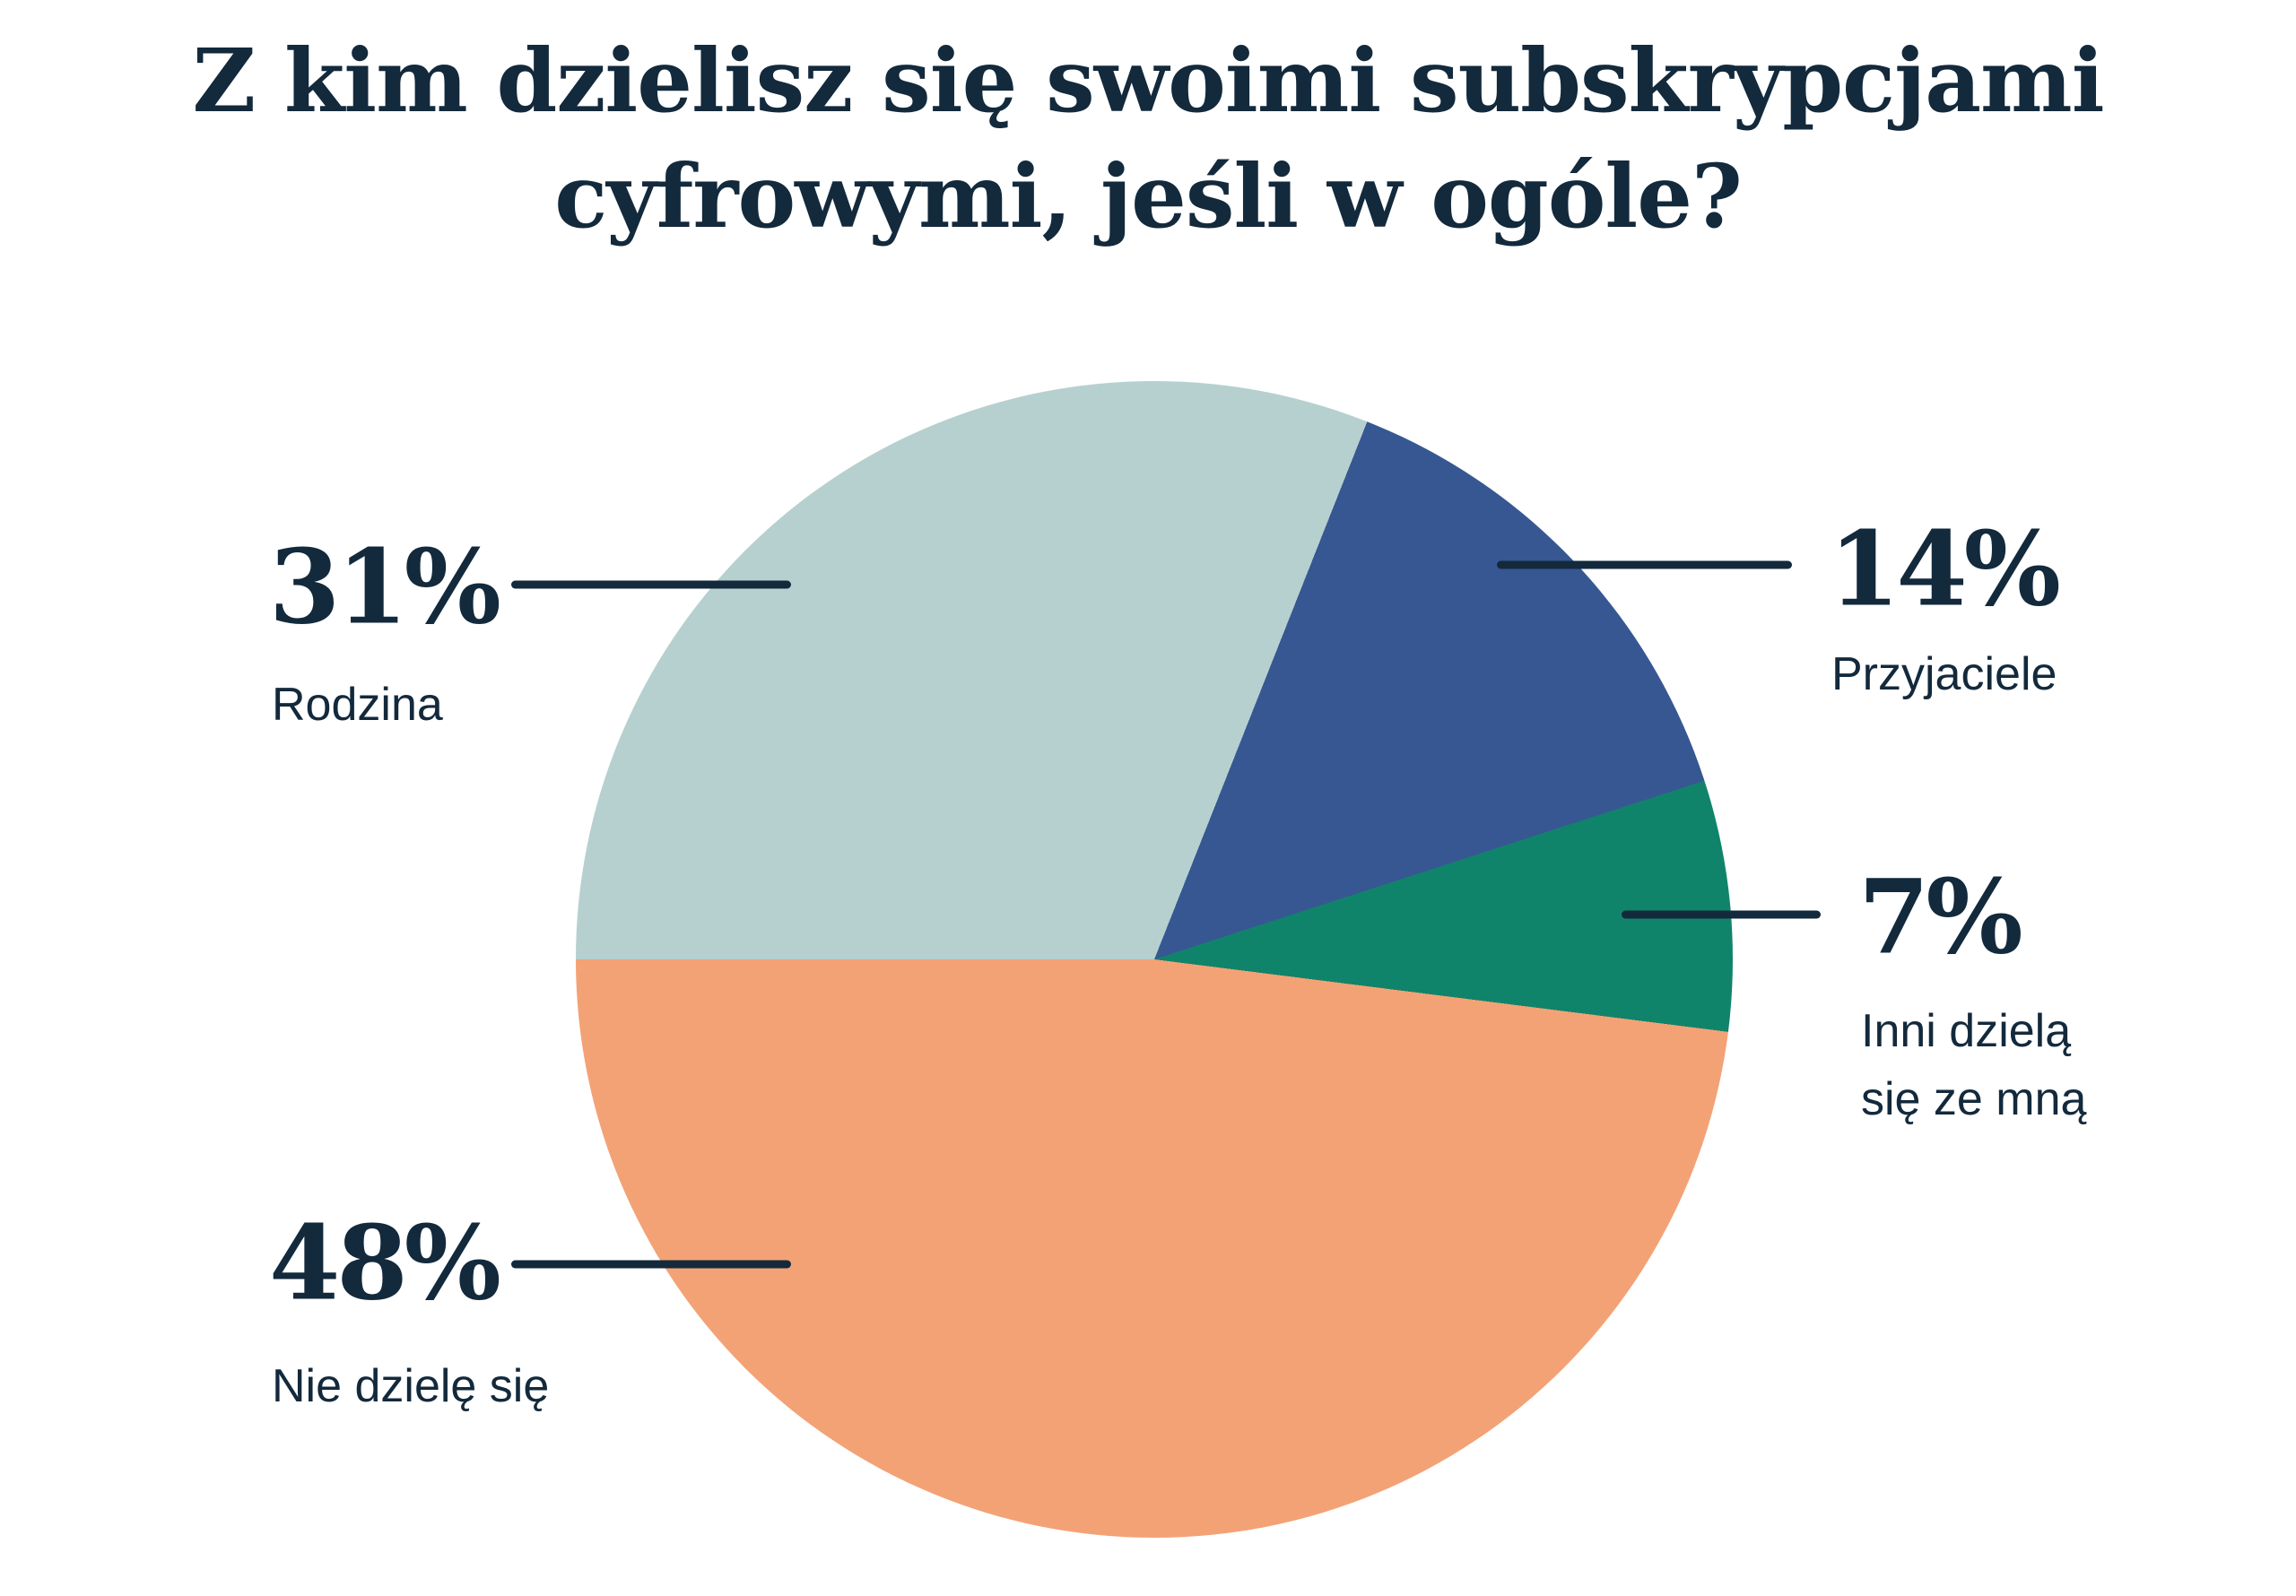  I want to click on callout-line-nie-dziele, so click(651, 1265).